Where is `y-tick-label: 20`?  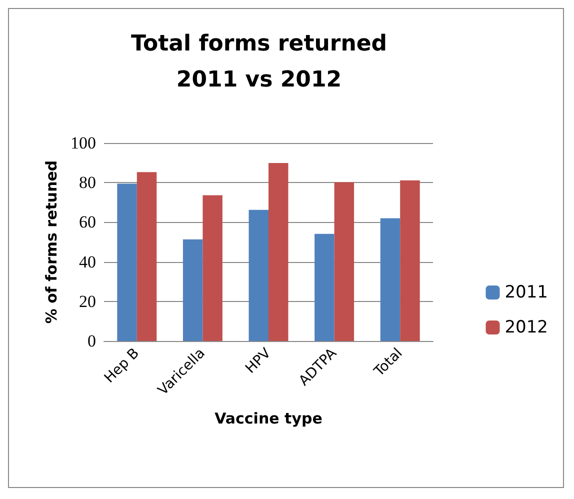
y-tick-label: 20 is located at coordinates (87, 301).